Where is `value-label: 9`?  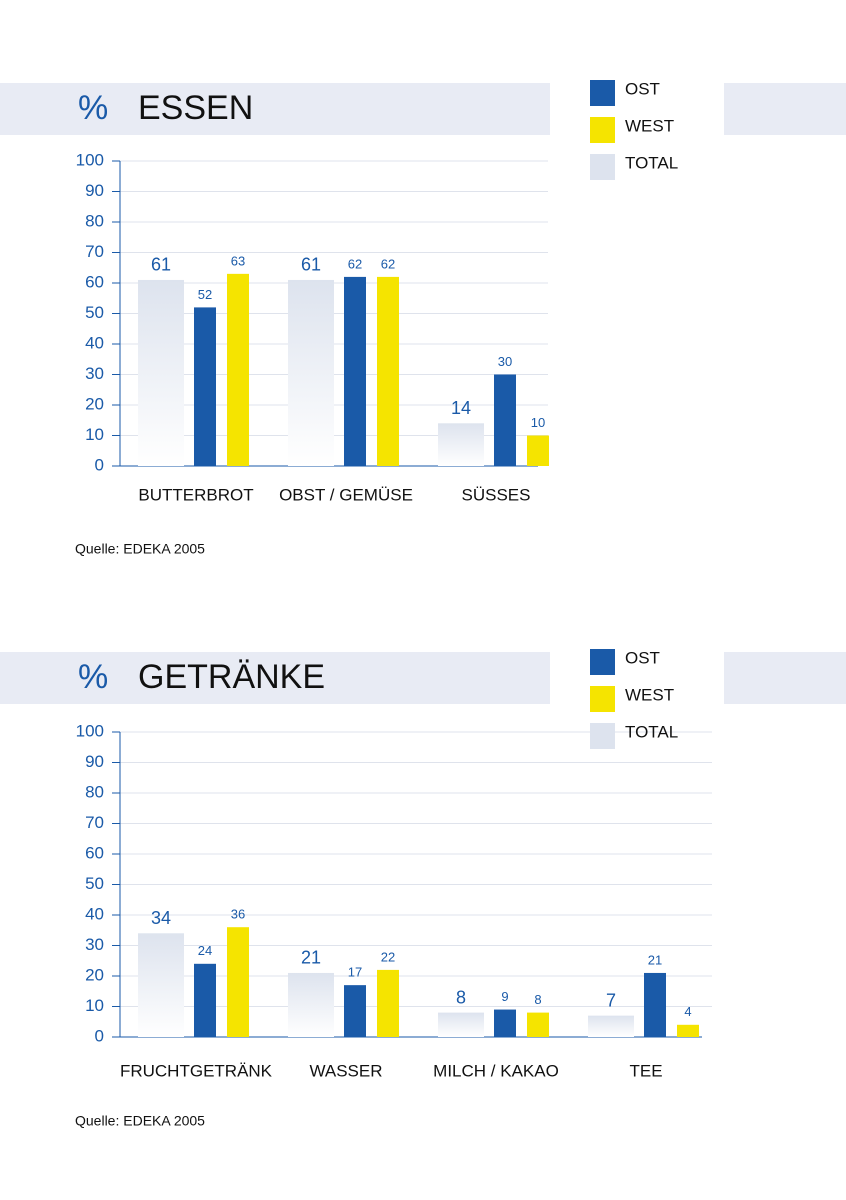
value-label: 9 is located at coordinates (504, 996).